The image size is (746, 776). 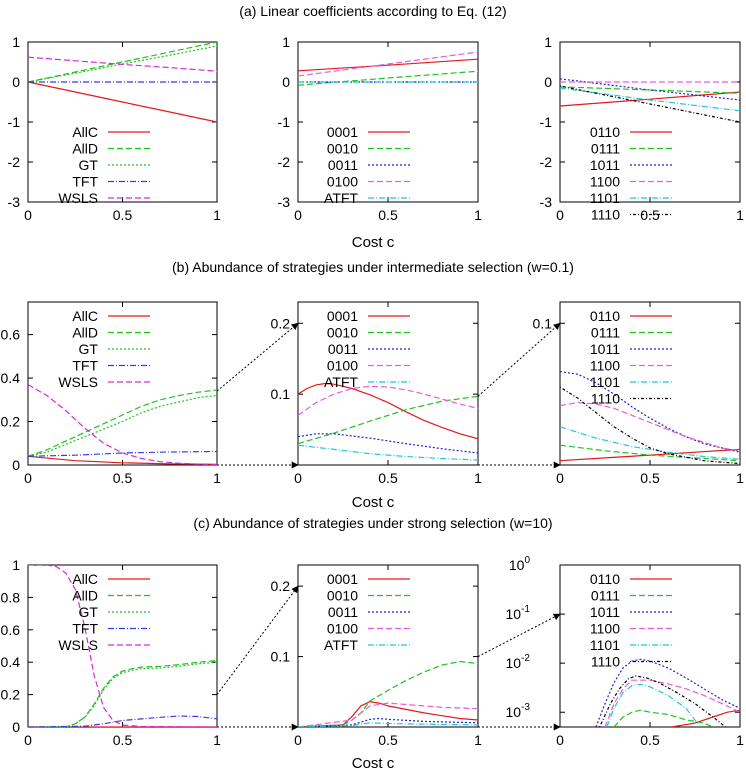 What do you see at coordinates (373, 242) in the screenshot?
I see `x-axis-label-a: Cost c` at bounding box center [373, 242].